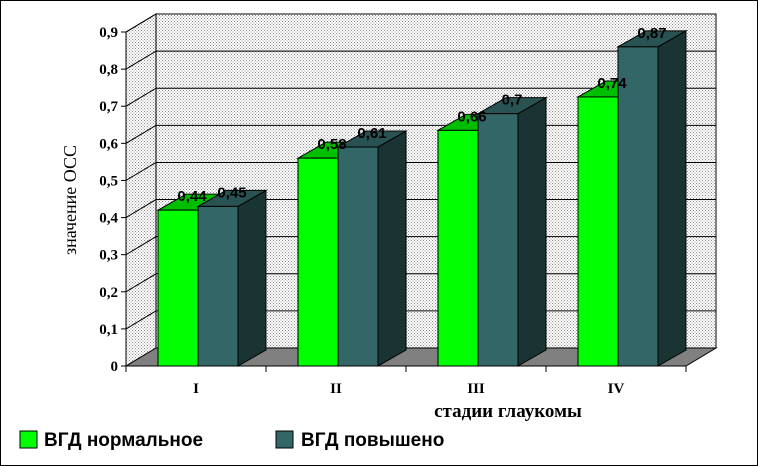 This screenshot has width=758, height=466. What do you see at coordinates (108, 256) in the screenshot?
I see `y-tick-label: 0,3` at bounding box center [108, 256].